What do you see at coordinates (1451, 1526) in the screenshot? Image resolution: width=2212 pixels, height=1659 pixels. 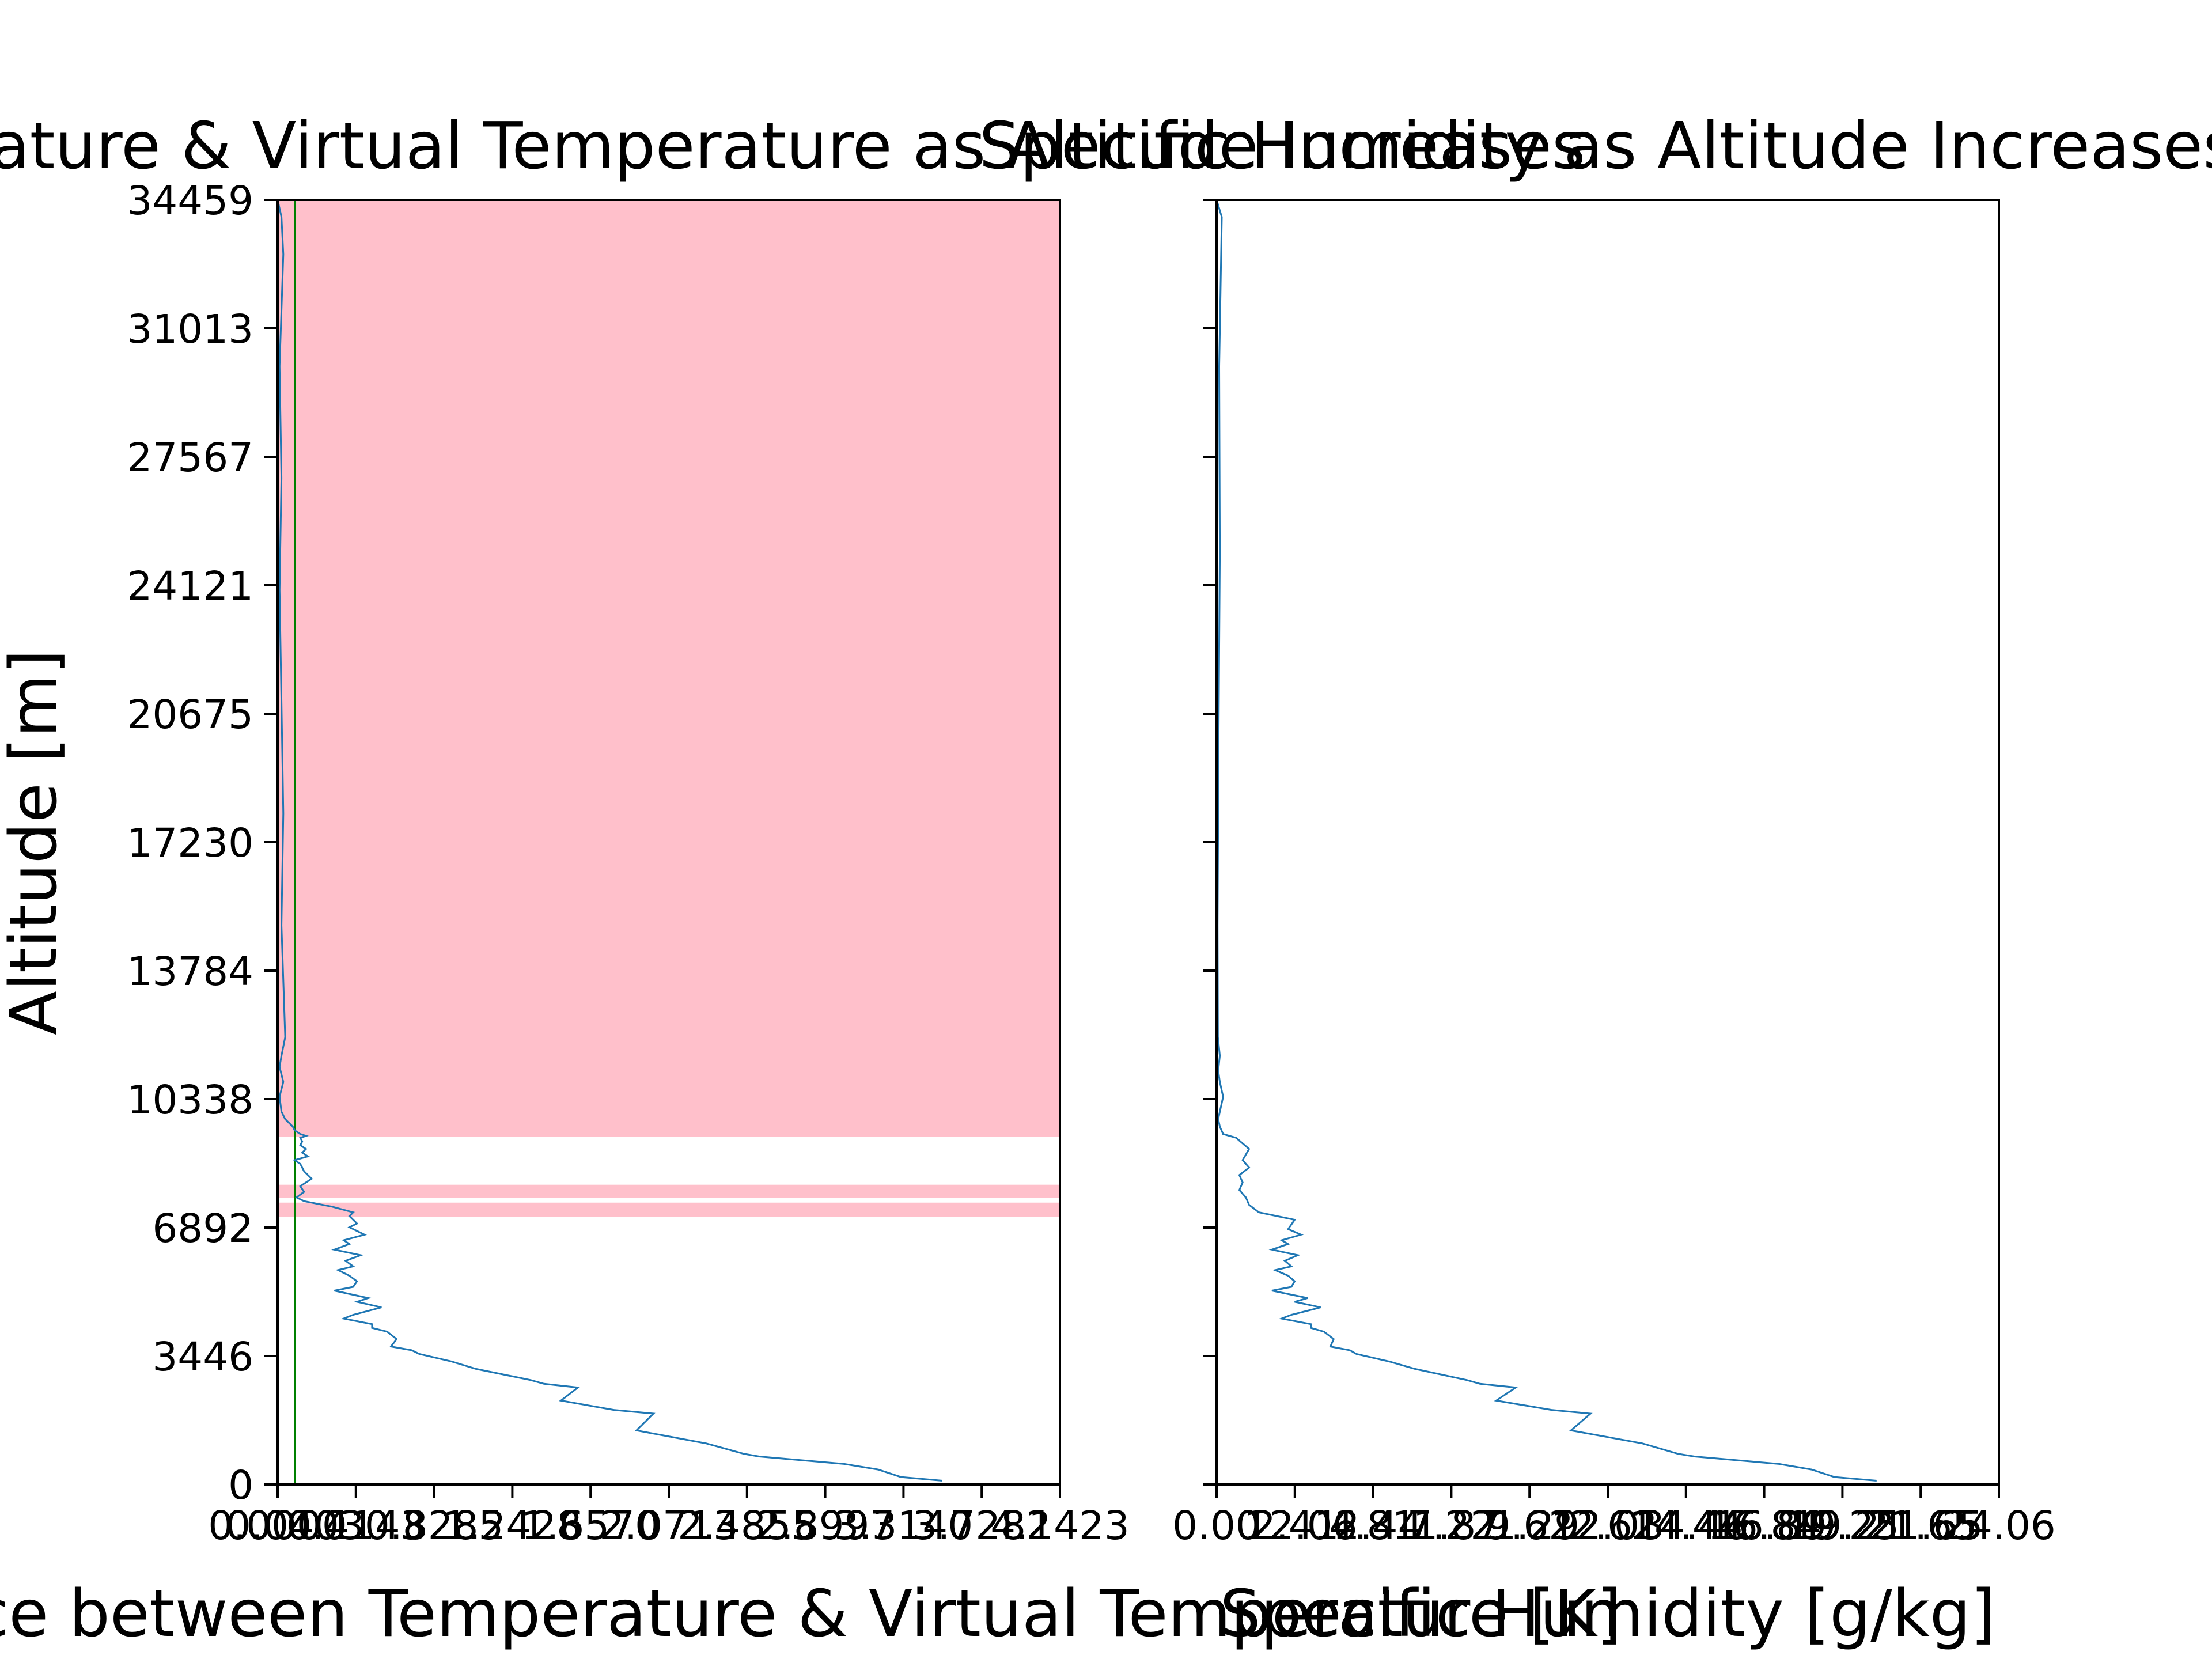 I see `x-tick-label: 7.22` at bounding box center [1451, 1526].